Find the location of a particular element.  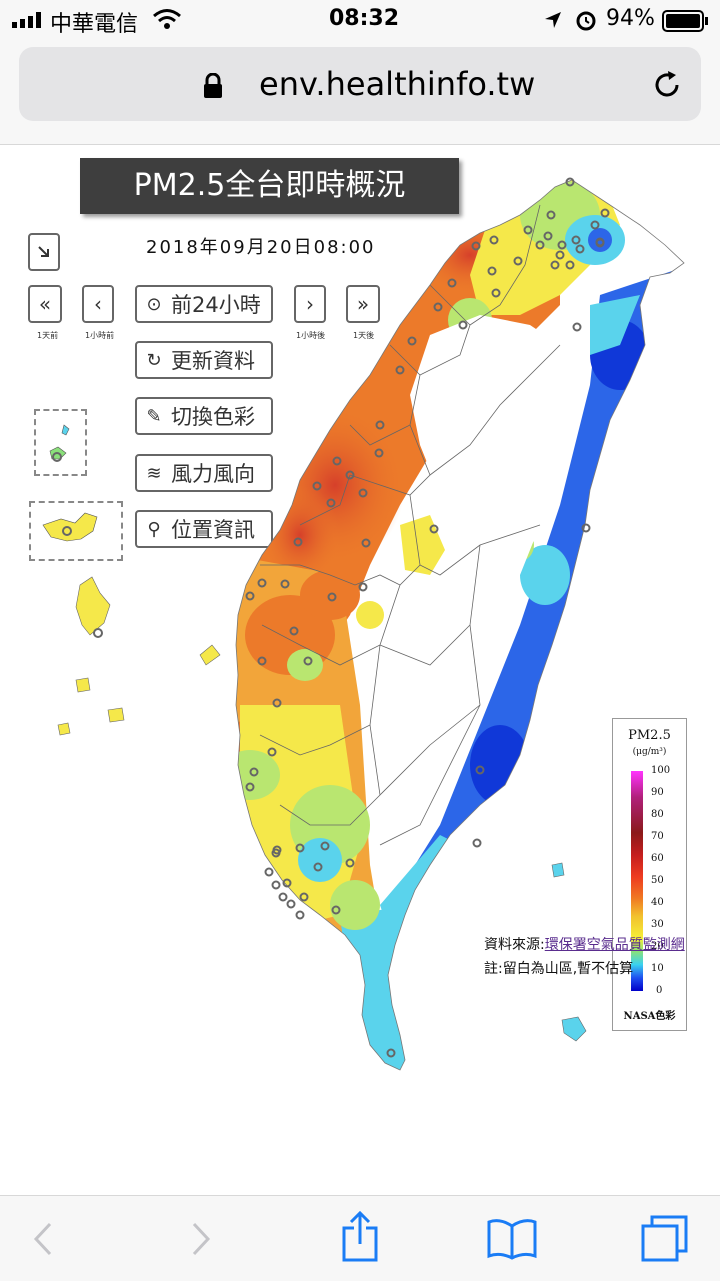

play-24h-label: 前24小時 is located at coordinates (216, 305).